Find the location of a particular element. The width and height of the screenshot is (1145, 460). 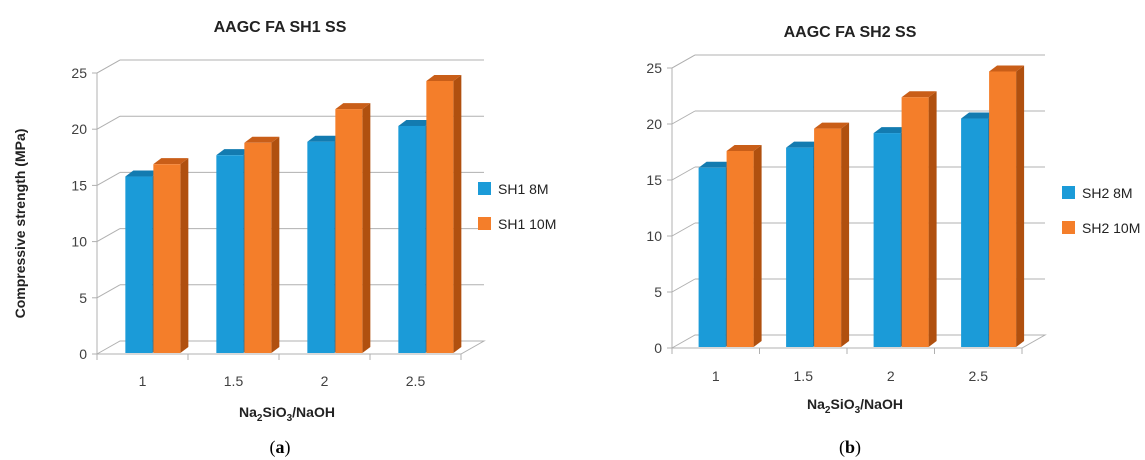

legend-entry: SH1 10M is located at coordinates (517, 224).